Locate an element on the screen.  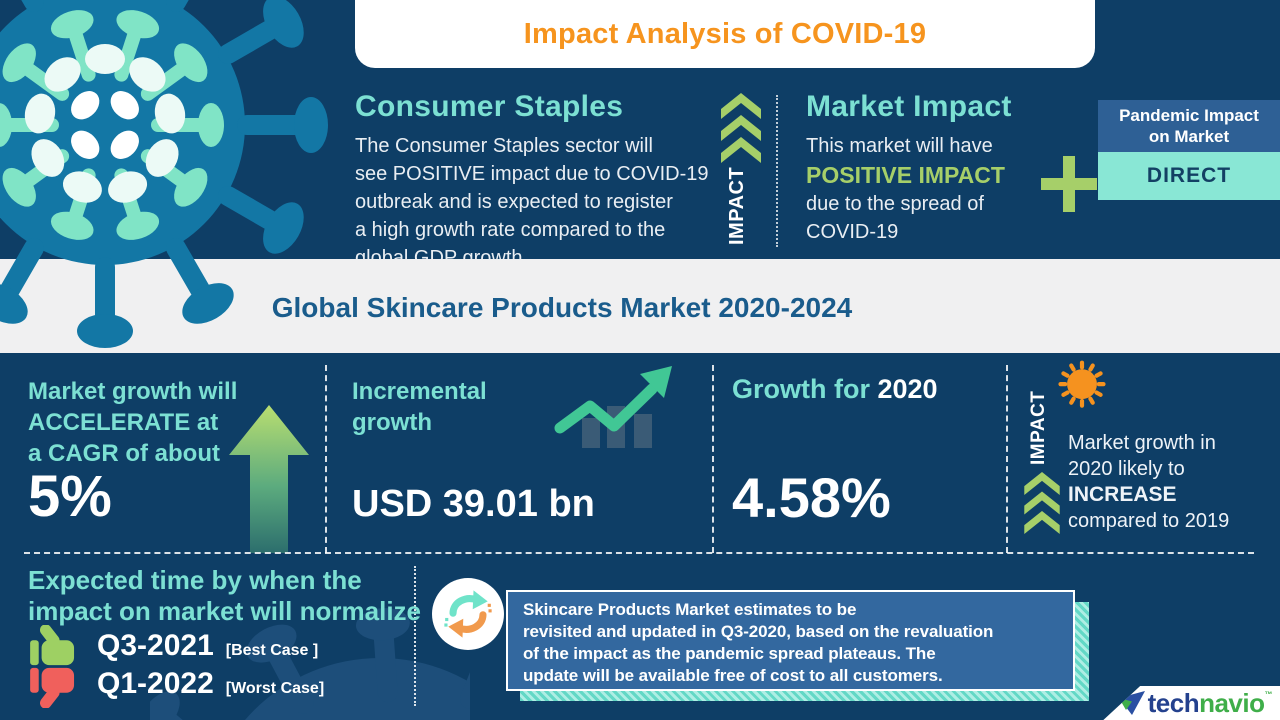
worst-case-value: Q1-2022 is located at coordinates (155, 683).